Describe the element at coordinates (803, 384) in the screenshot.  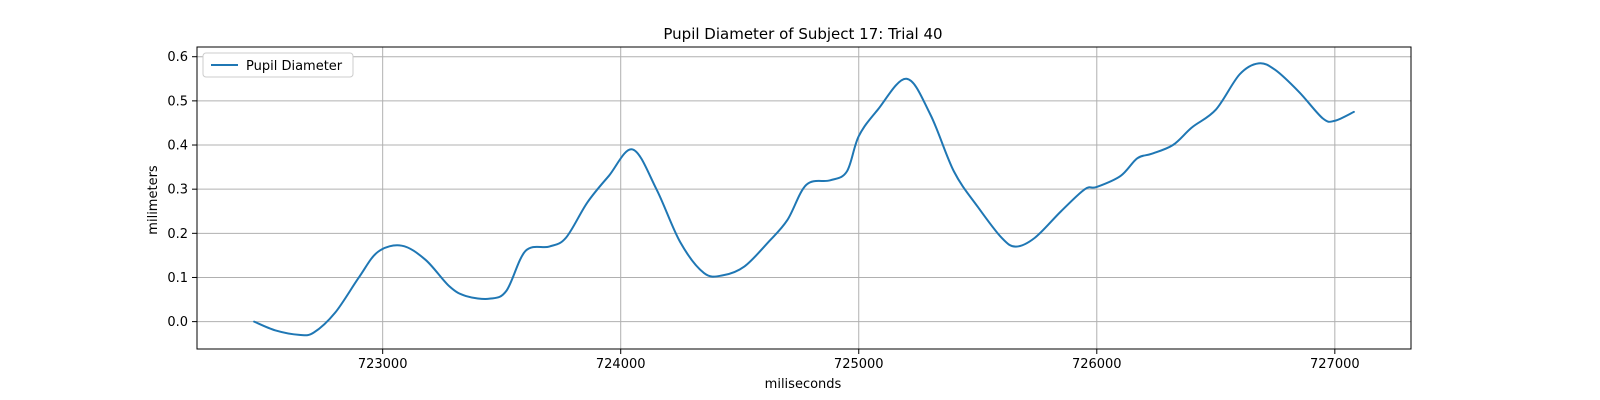
I see `x-axis-label: miliseconds` at that location.